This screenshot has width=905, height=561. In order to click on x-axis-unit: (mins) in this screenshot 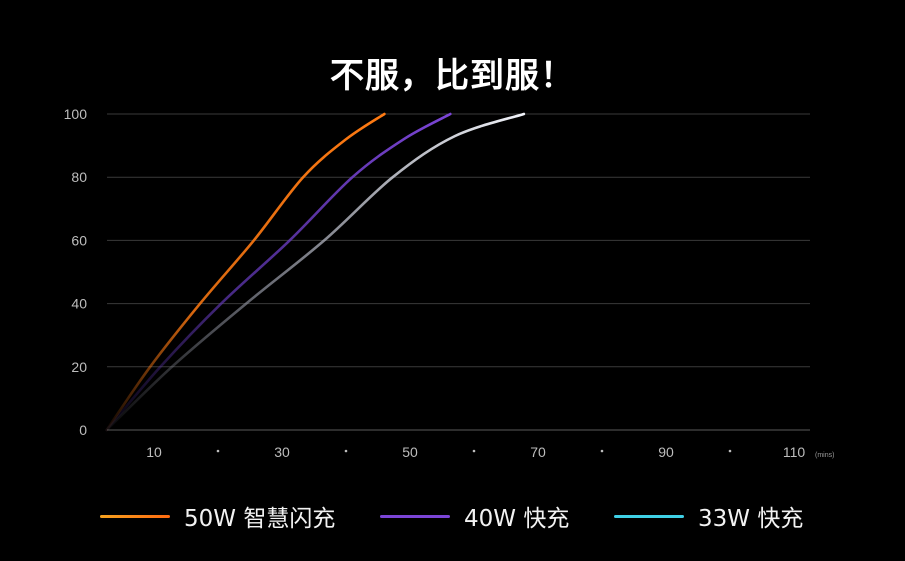, I will do `click(824, 455)`.